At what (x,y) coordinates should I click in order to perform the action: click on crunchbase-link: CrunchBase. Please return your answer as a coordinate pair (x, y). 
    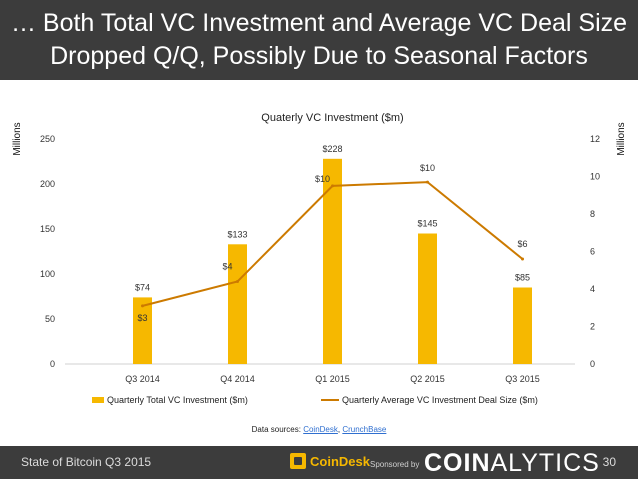
    Looking at the image, I should click on (364, 429).